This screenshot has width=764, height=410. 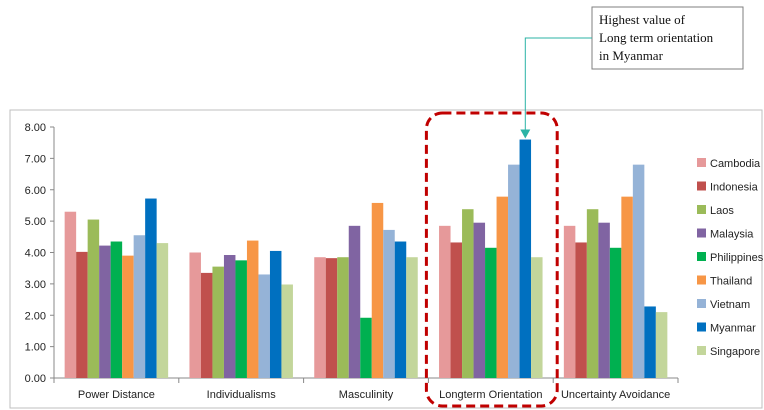 What do you see at coordinates (82, 314) in the screenshot?
I see `bar-indonesia-power-distance` at bounding box center [82, 314].